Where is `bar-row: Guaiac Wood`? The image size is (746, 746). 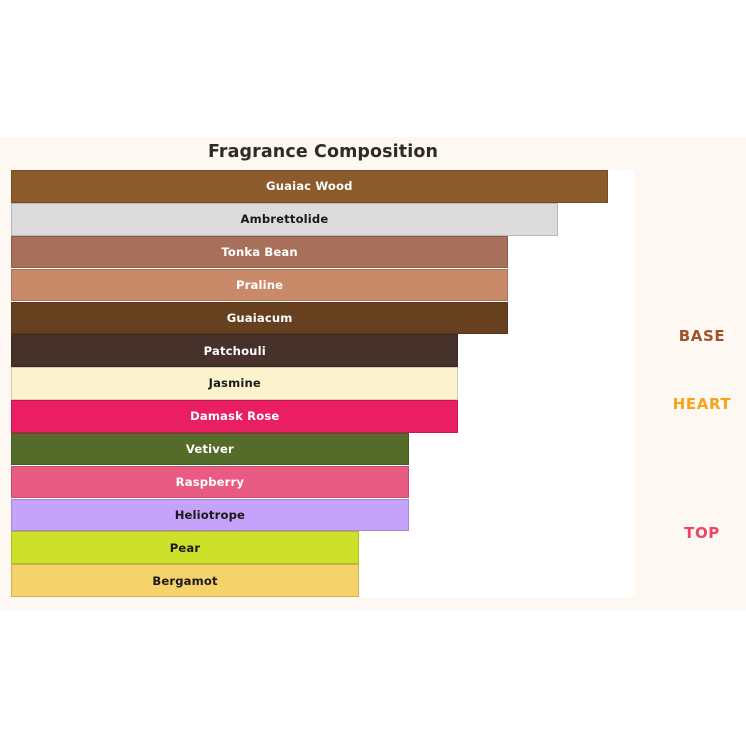
bar-row: Guaiac Wood is located at coordinates (323, 186).